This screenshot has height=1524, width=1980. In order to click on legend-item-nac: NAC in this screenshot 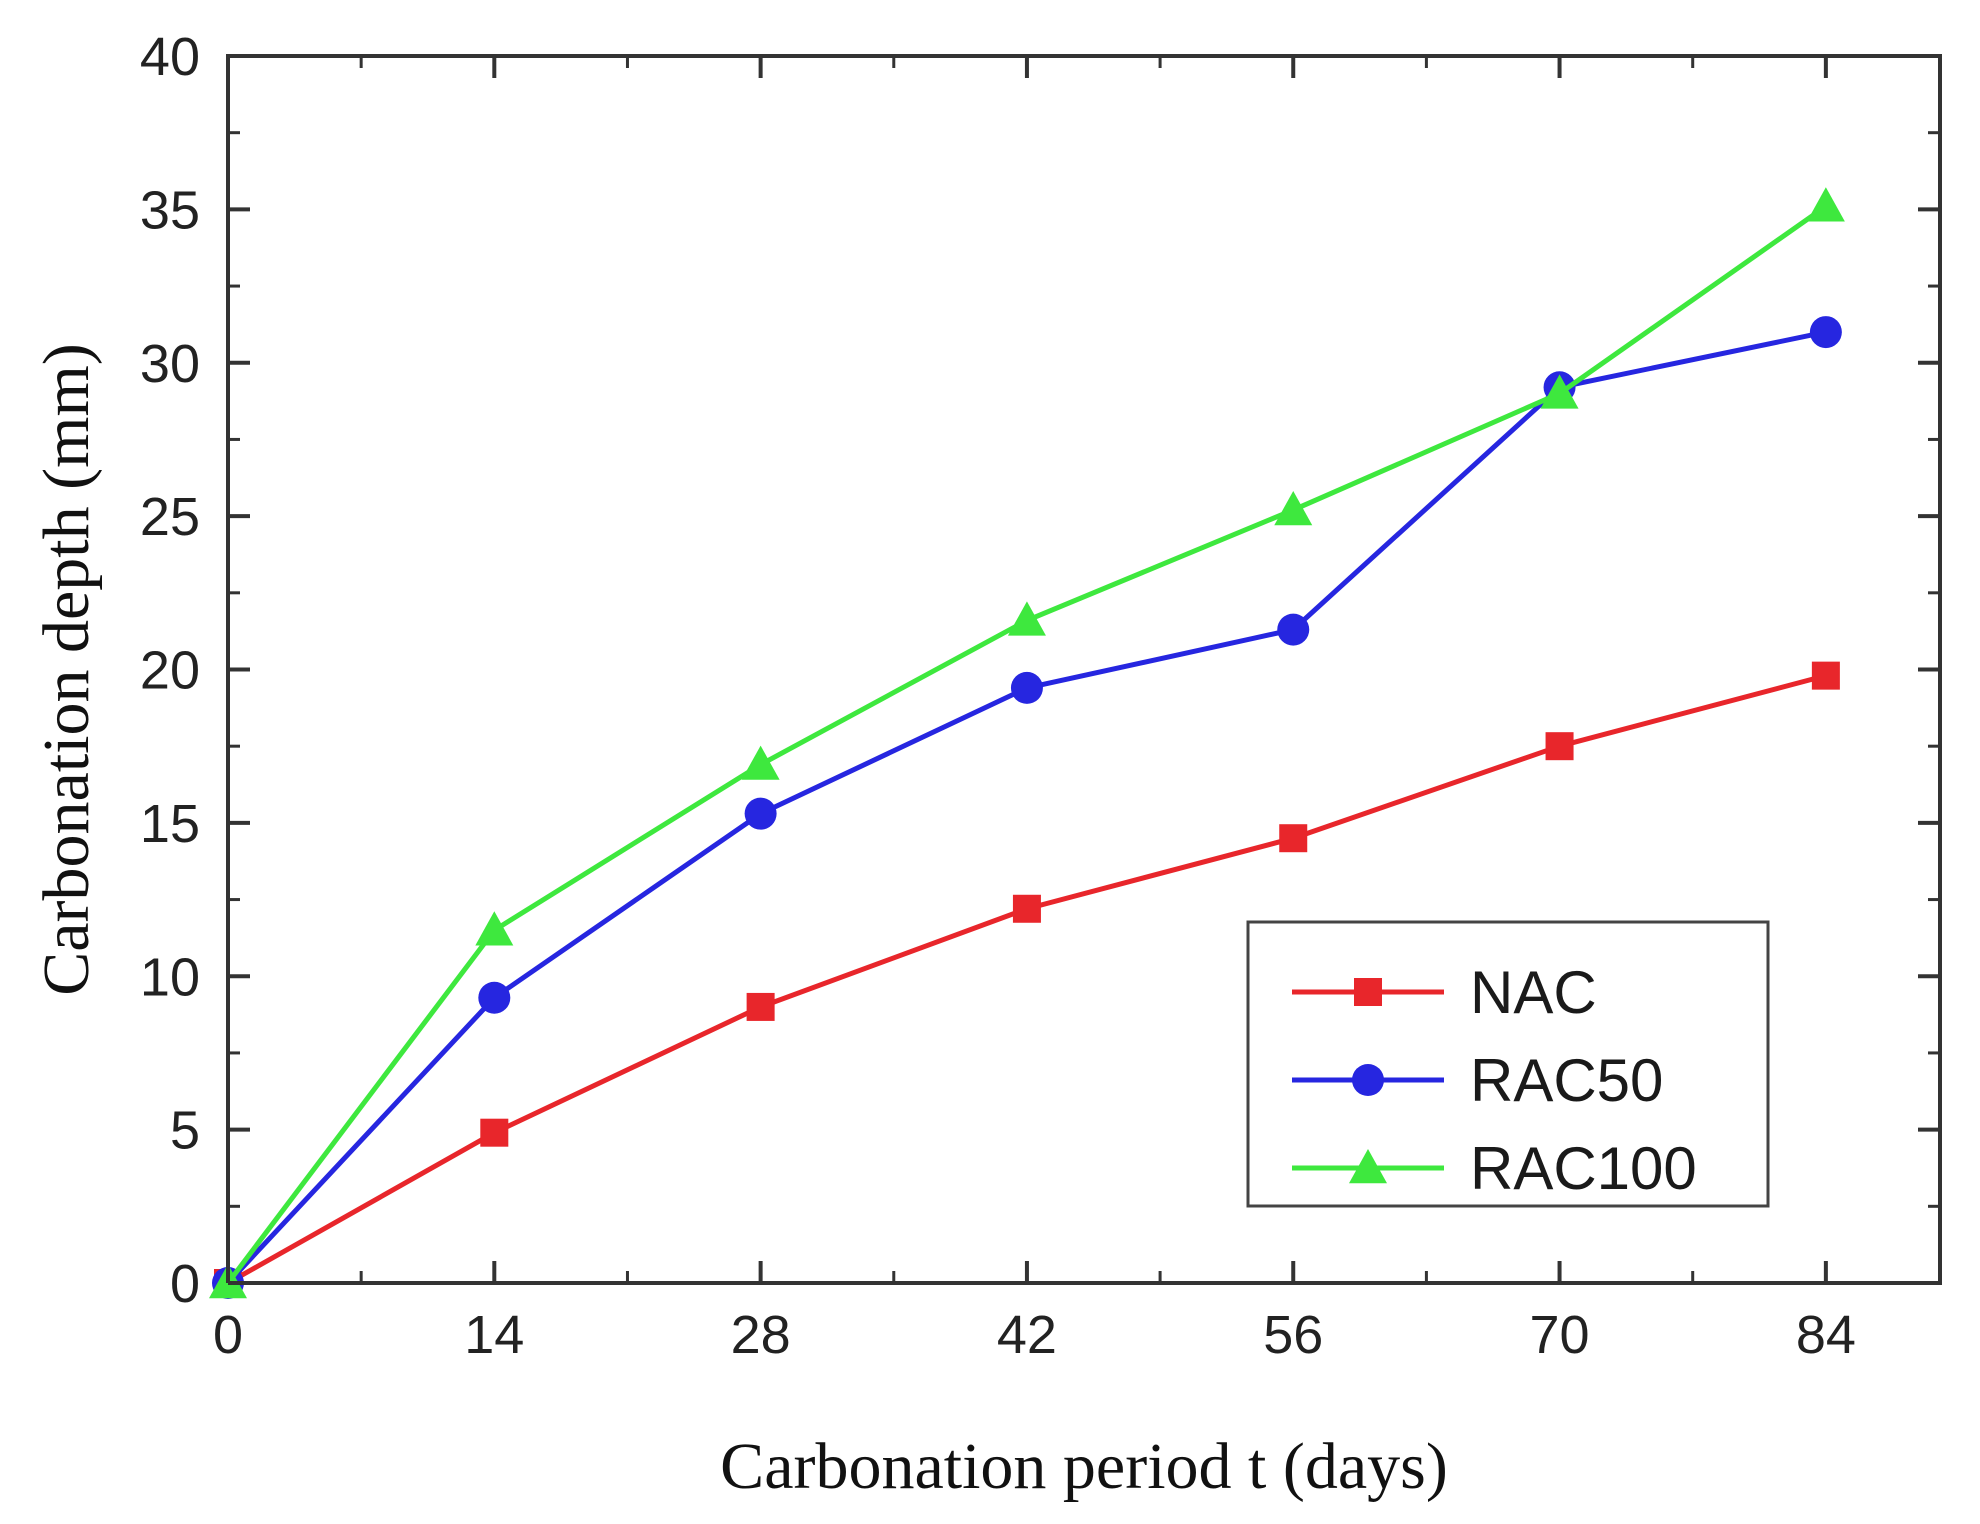, I will do `click(1444, 992)`.